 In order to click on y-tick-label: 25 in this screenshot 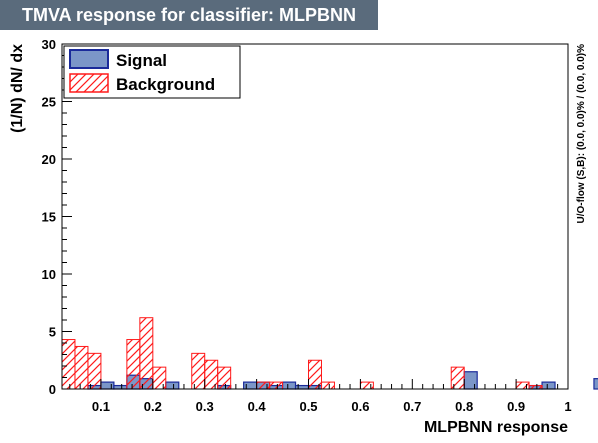, I will do `click(49, 102)`.